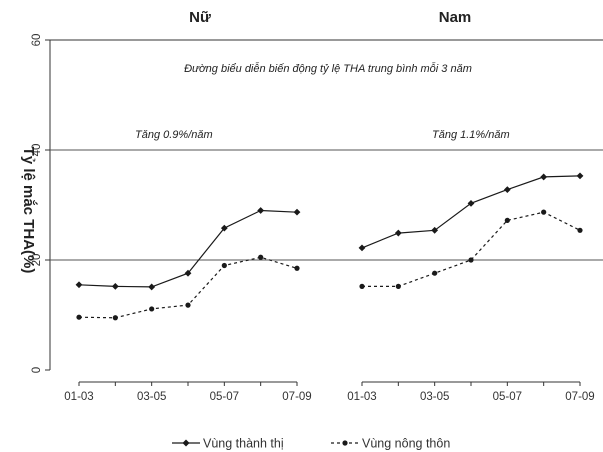 The image size is (603, 452). Describe the element at coordinates (434, 397) in the screenshot. I see `x-tick-label-1-03-05: 03-05` at that location.